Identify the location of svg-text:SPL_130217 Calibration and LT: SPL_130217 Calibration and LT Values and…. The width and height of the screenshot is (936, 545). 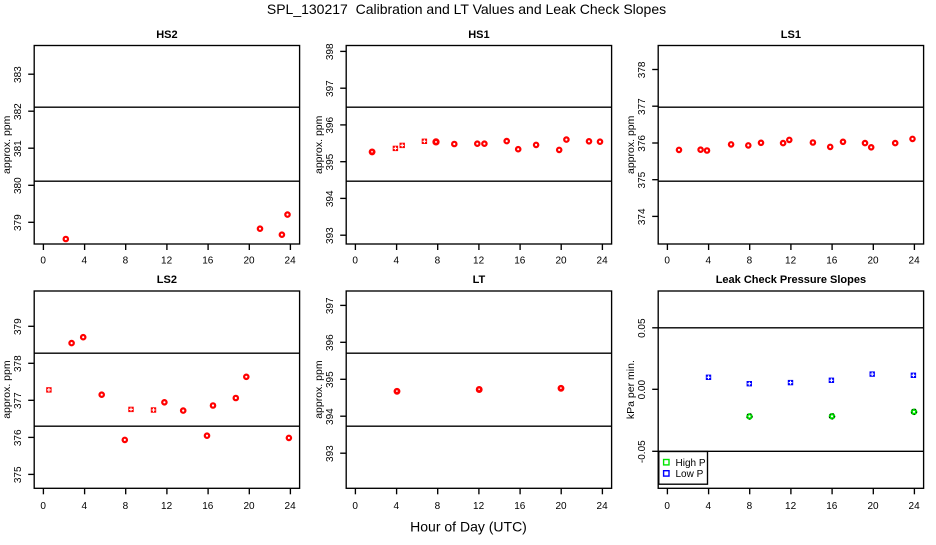
(466, 9).